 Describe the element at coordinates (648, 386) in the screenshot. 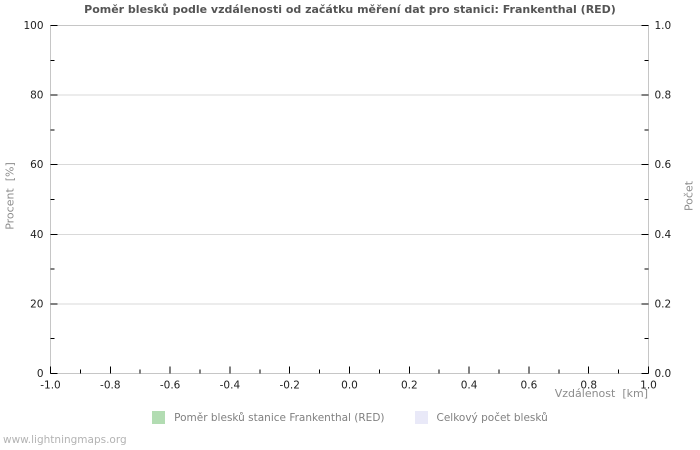

I see `x-tick-label: 1.0` at that location.